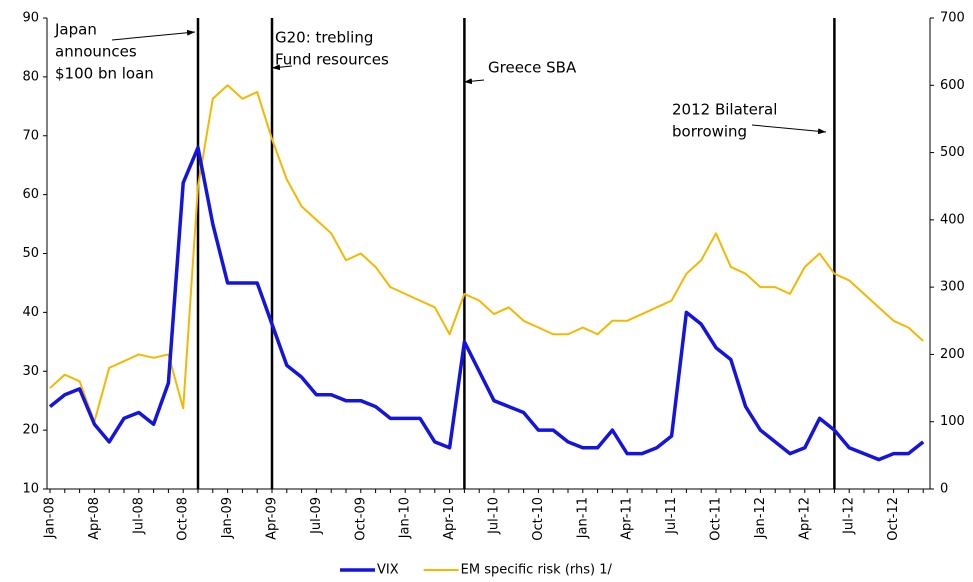  Describe the element at coordinates (893, 519) in the screenshot. I see `x-tick-label: Oct-12` at that location.